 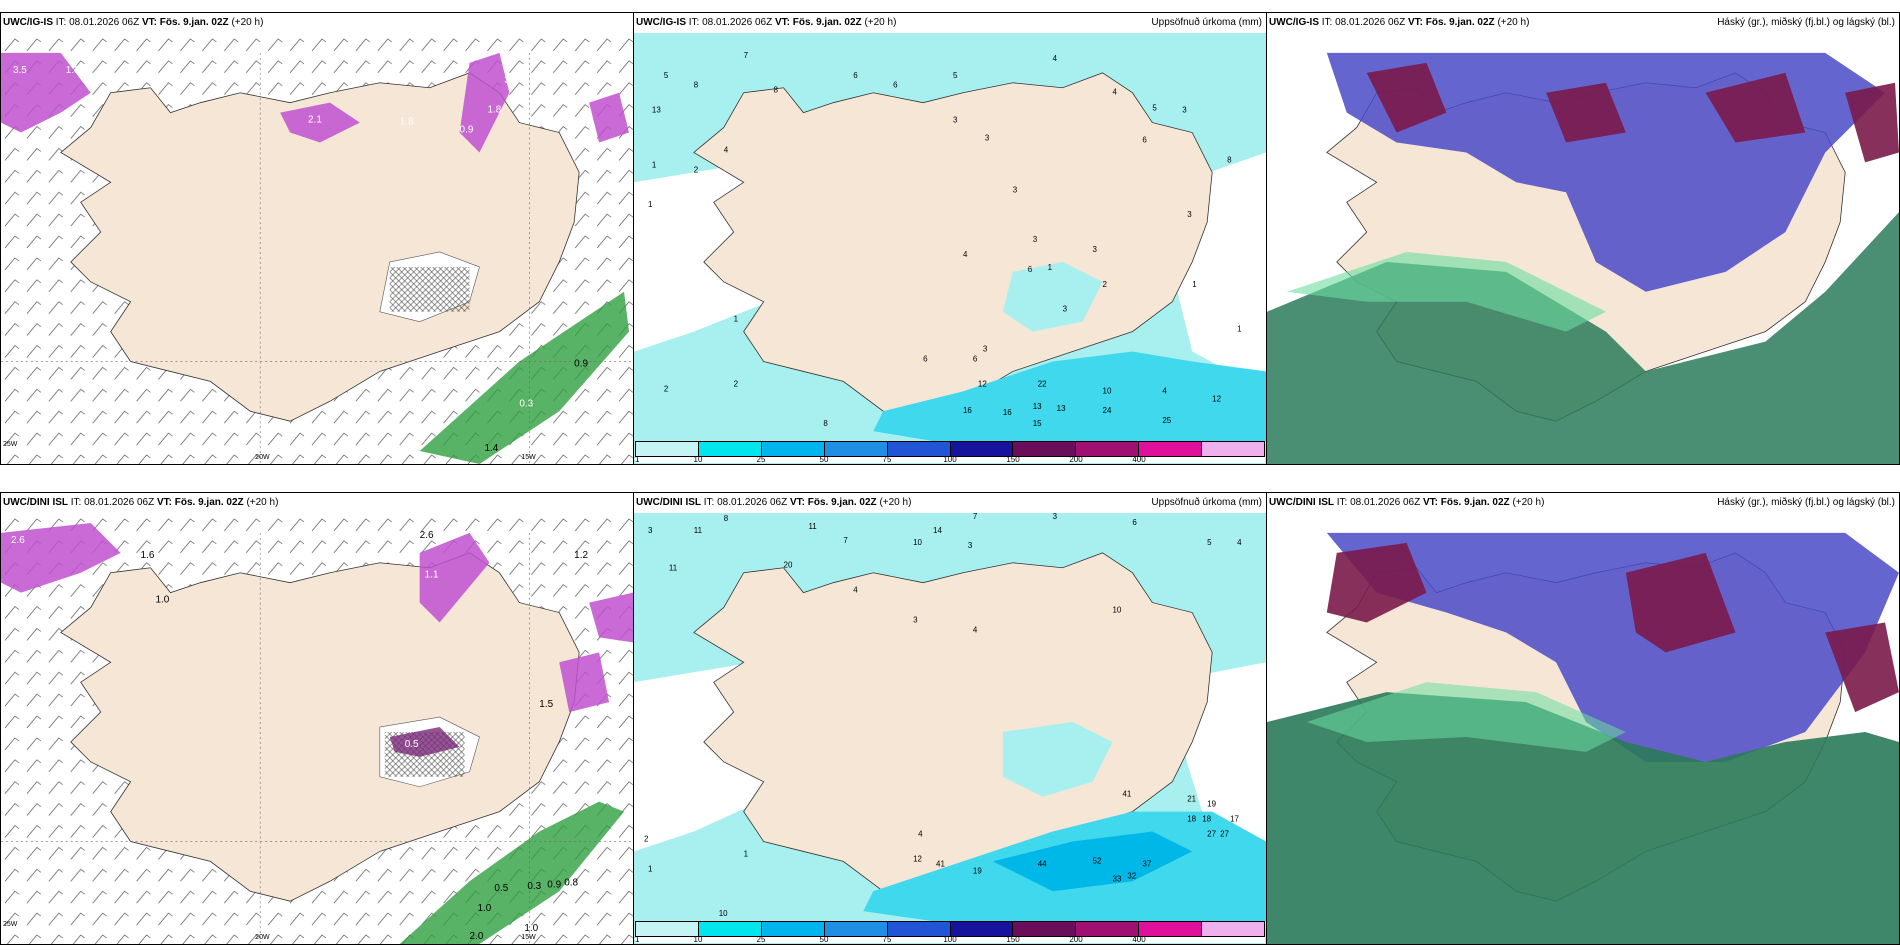 I want to click on colorbar-tick: 50, so click(x=824, y=459).